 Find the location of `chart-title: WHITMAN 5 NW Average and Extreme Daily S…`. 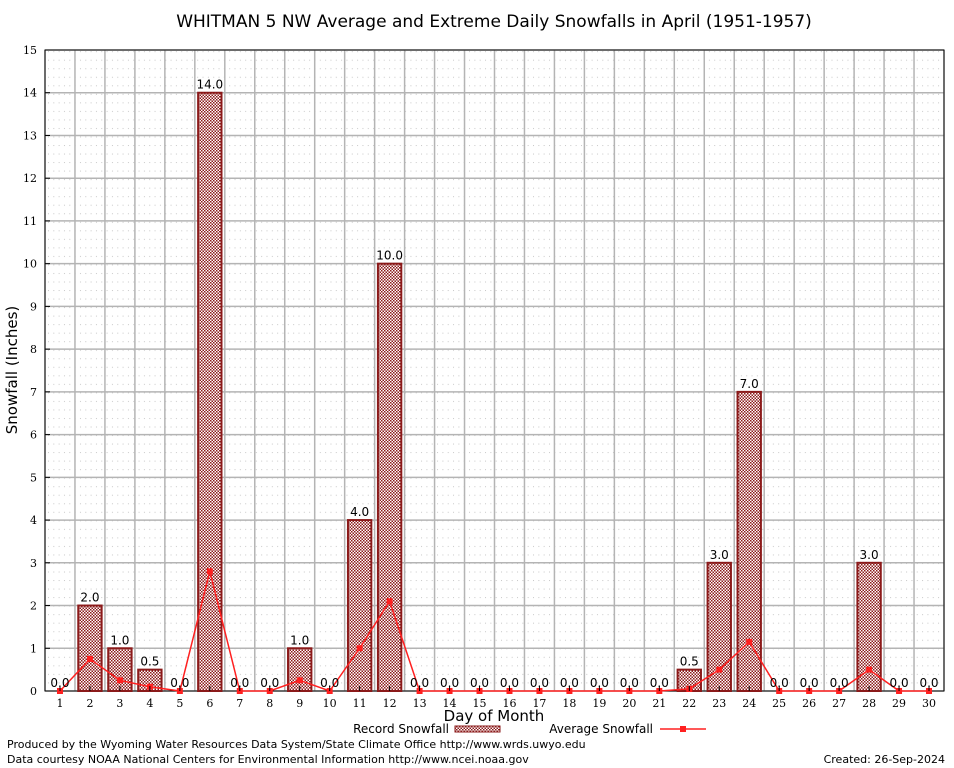

chart-title: WHITMAN 5 NW Average and Extreme Daily S… is located at coordinates (494, 22).